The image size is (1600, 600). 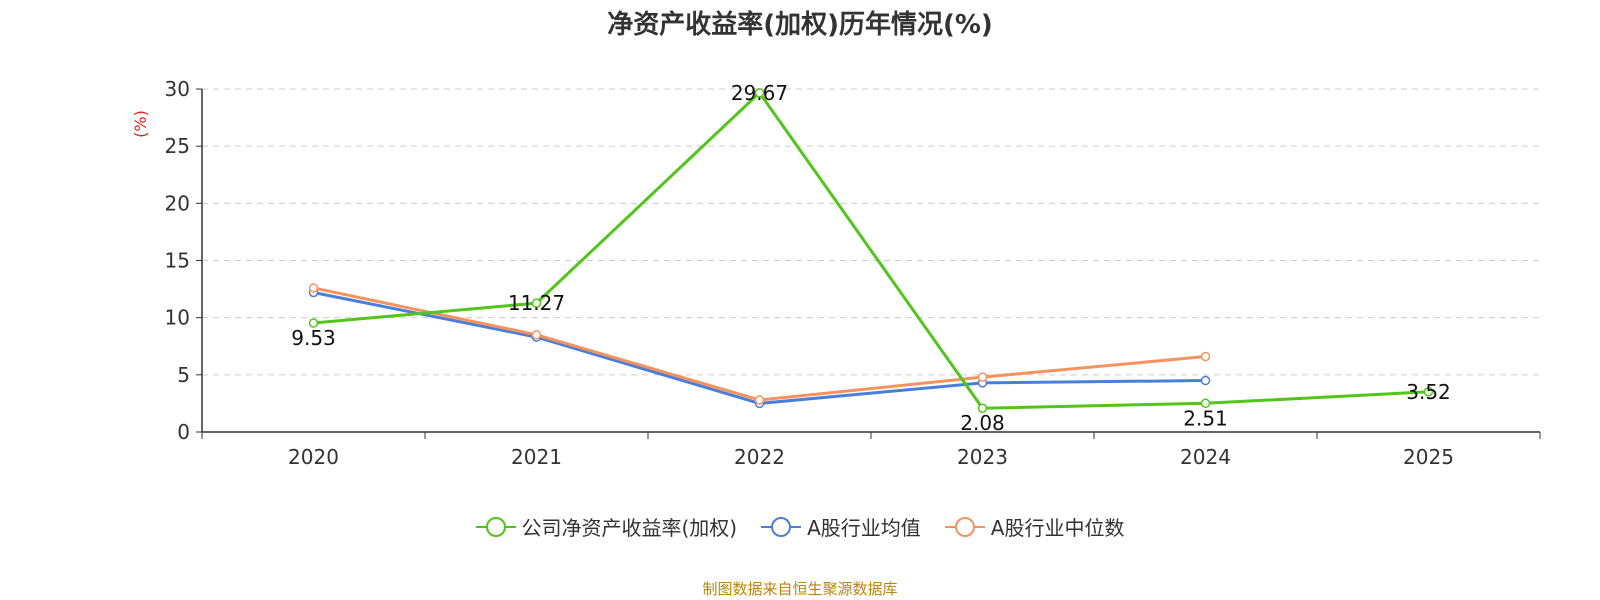 What do you see at coordinates (982, 423) in the screenshot?
I see `data-label: 2.08` at bounding box center [982, 423].